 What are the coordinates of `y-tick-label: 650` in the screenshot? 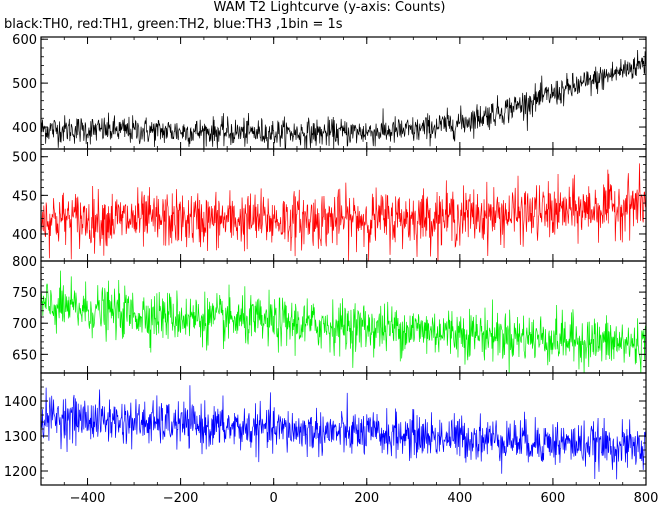 It's located at (24, 355).